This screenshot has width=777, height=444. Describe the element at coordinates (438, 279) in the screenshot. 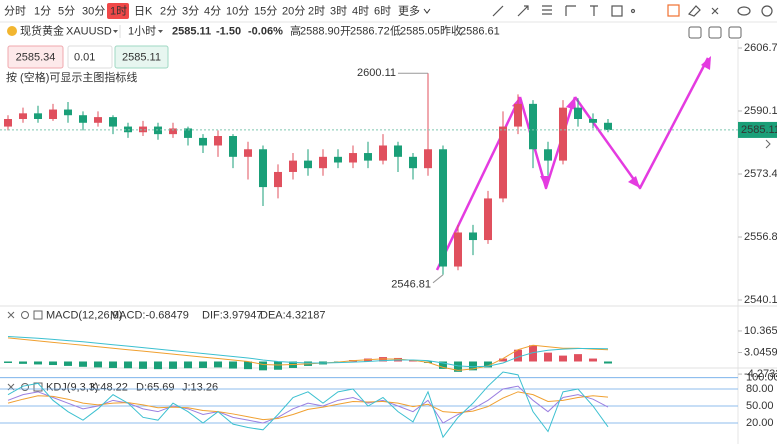

I see `low-leader` at that location.